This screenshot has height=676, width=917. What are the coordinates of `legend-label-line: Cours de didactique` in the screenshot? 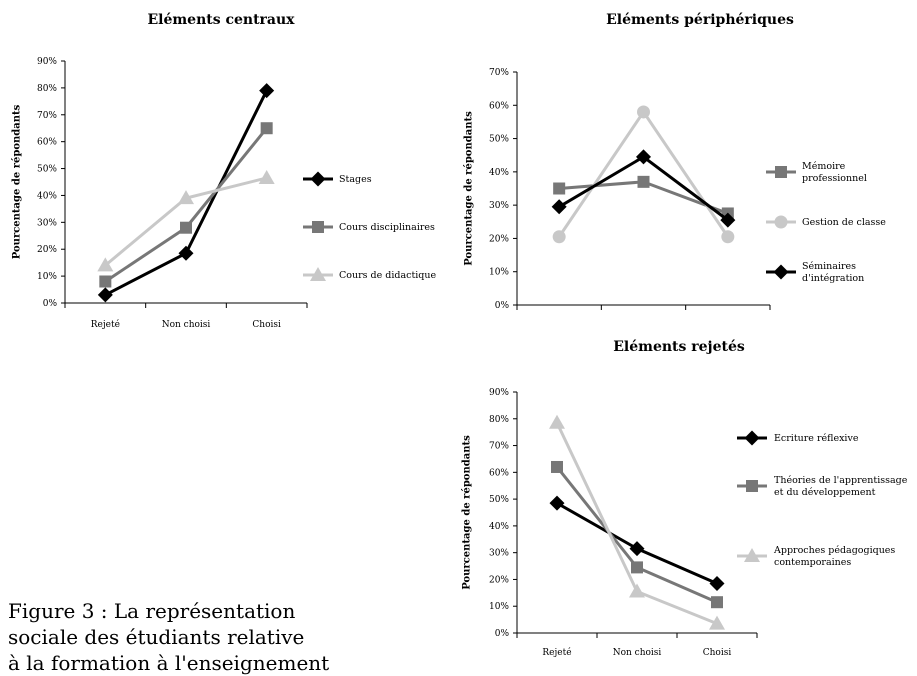 It's located at (388, 275).